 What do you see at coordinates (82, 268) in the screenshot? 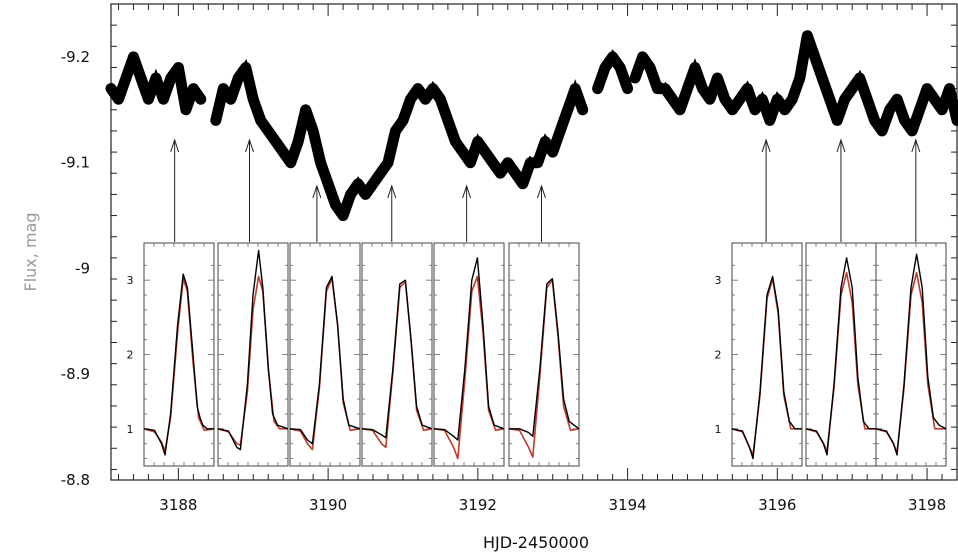
I see `y-tick-label: -9` at bounding box center [82, 268].